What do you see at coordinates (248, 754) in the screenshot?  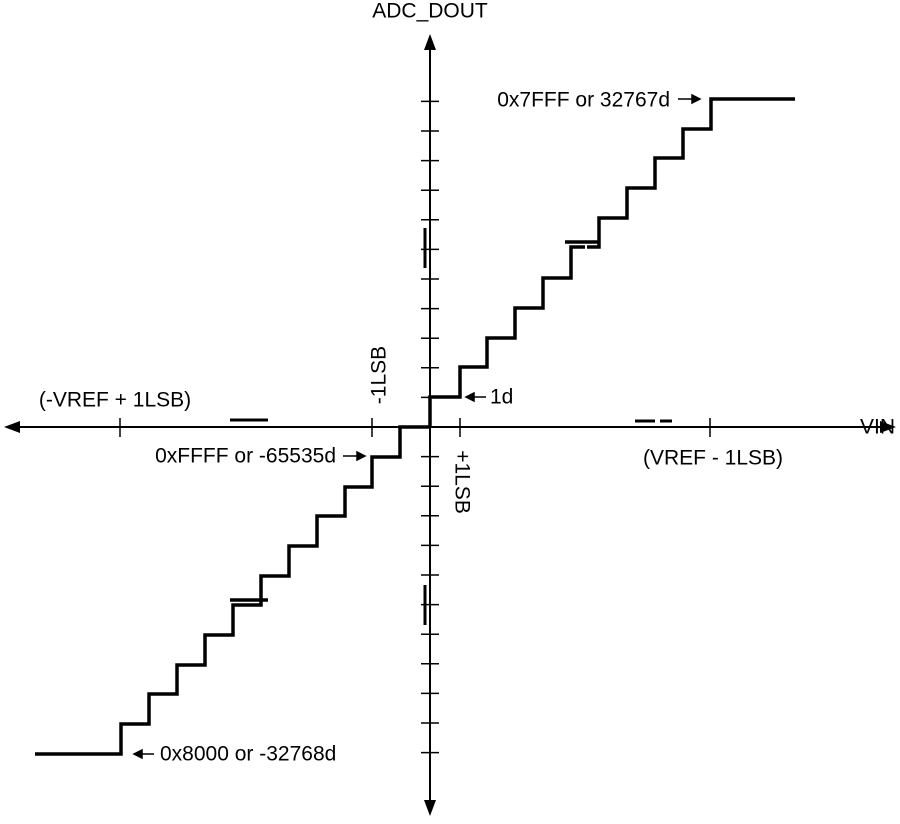 I see `min-code-label: 0x8000 or -32768d` at bounding box center [248, 754].